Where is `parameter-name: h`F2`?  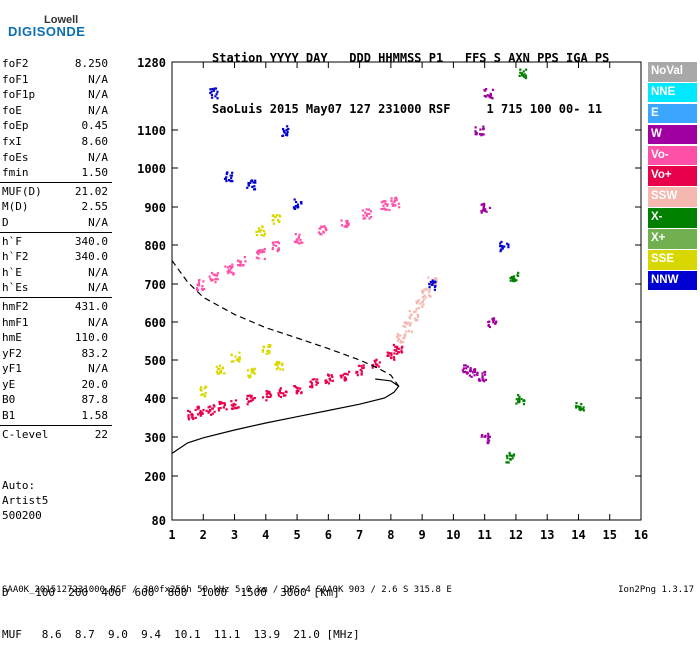 parameter-name: h`F2 is located at coordinates (15, 257).